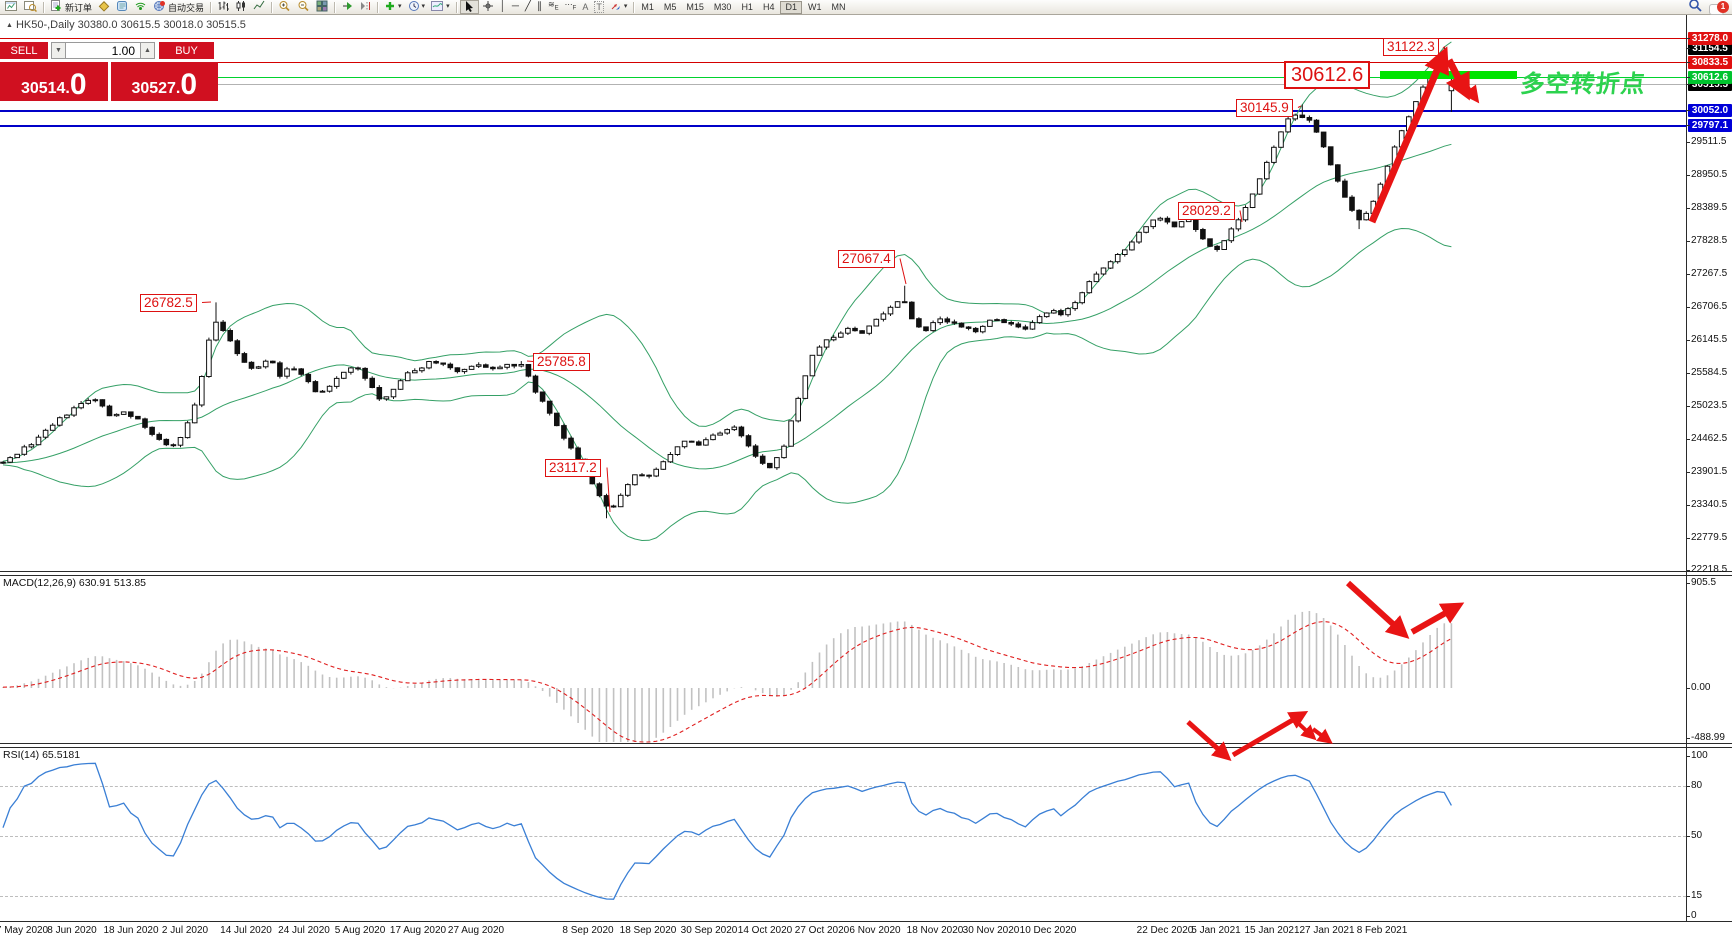 Image resolution: width=1732 pixels, height=940 pixels. I want to click on price-axis-line, so click(1686, 468).